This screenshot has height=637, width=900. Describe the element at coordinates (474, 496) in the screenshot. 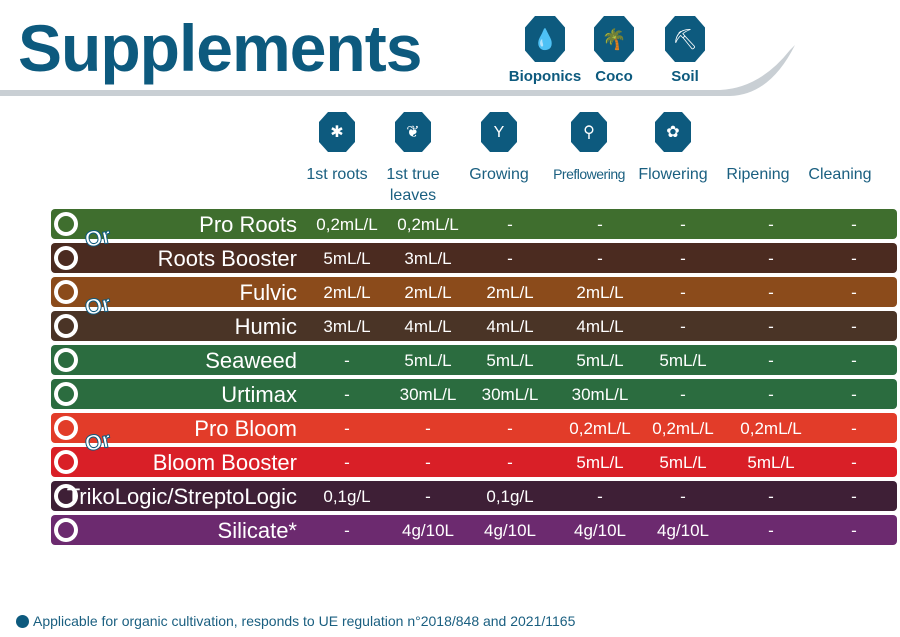

I see `product-row: TrikoLogic/StreptoLogic 0,1g/L - 0,1g/L - - - -` at that location.